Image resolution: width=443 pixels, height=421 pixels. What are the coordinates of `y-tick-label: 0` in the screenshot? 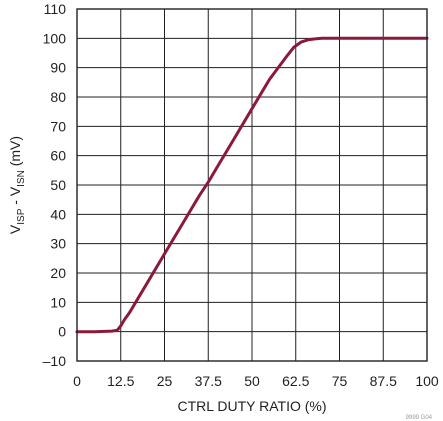 It's located at (62, 332).